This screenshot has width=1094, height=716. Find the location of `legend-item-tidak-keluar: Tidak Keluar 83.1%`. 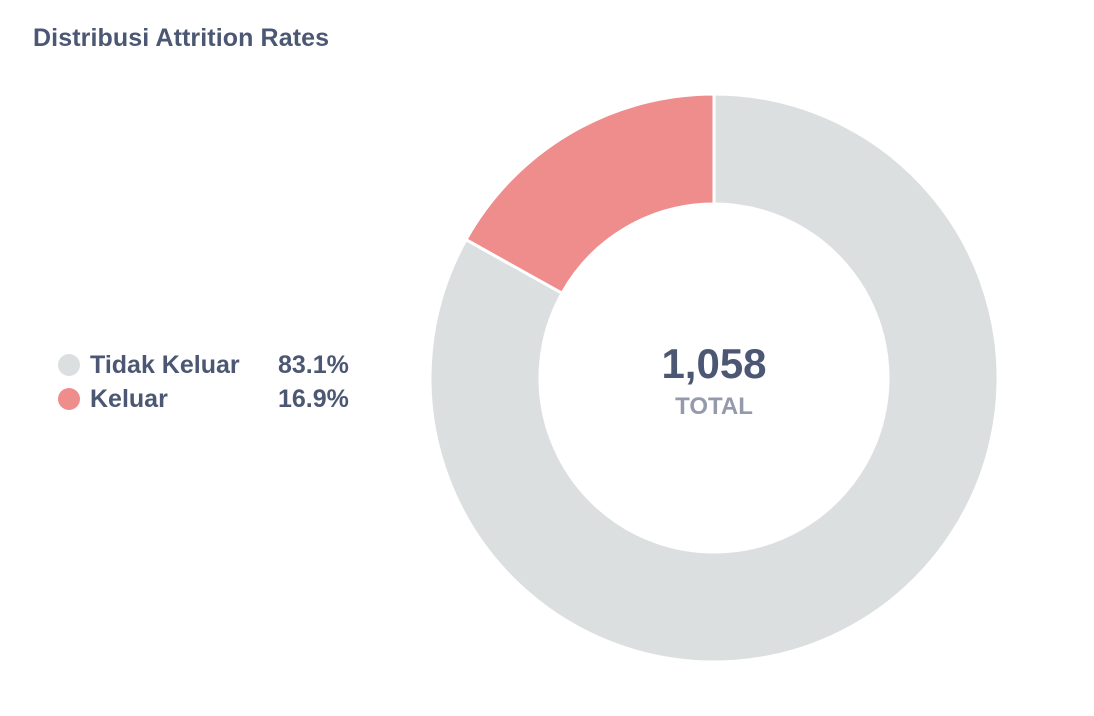

legend-item-tidak-keluar: Tidak Keluar 83.1% is located at coordinates (213, 365).